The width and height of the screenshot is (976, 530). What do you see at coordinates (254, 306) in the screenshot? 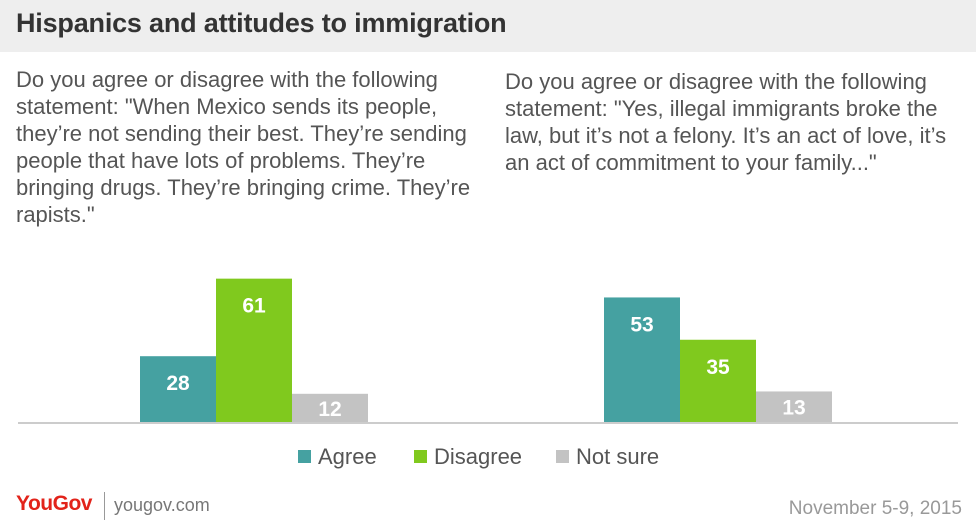
I see `data-label-disagree-group-1: 61` at bounding box center [254, 306].